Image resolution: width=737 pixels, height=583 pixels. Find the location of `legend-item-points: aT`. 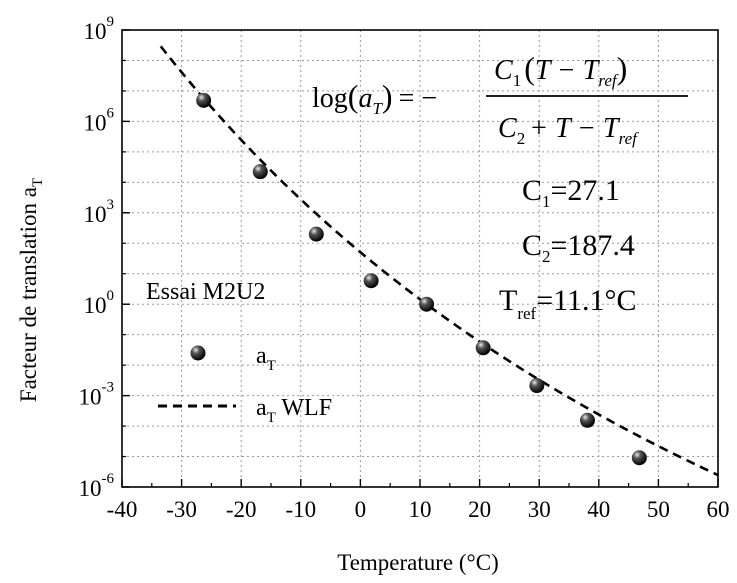

legend-item-points: aT is located at coordinates (233, 358).